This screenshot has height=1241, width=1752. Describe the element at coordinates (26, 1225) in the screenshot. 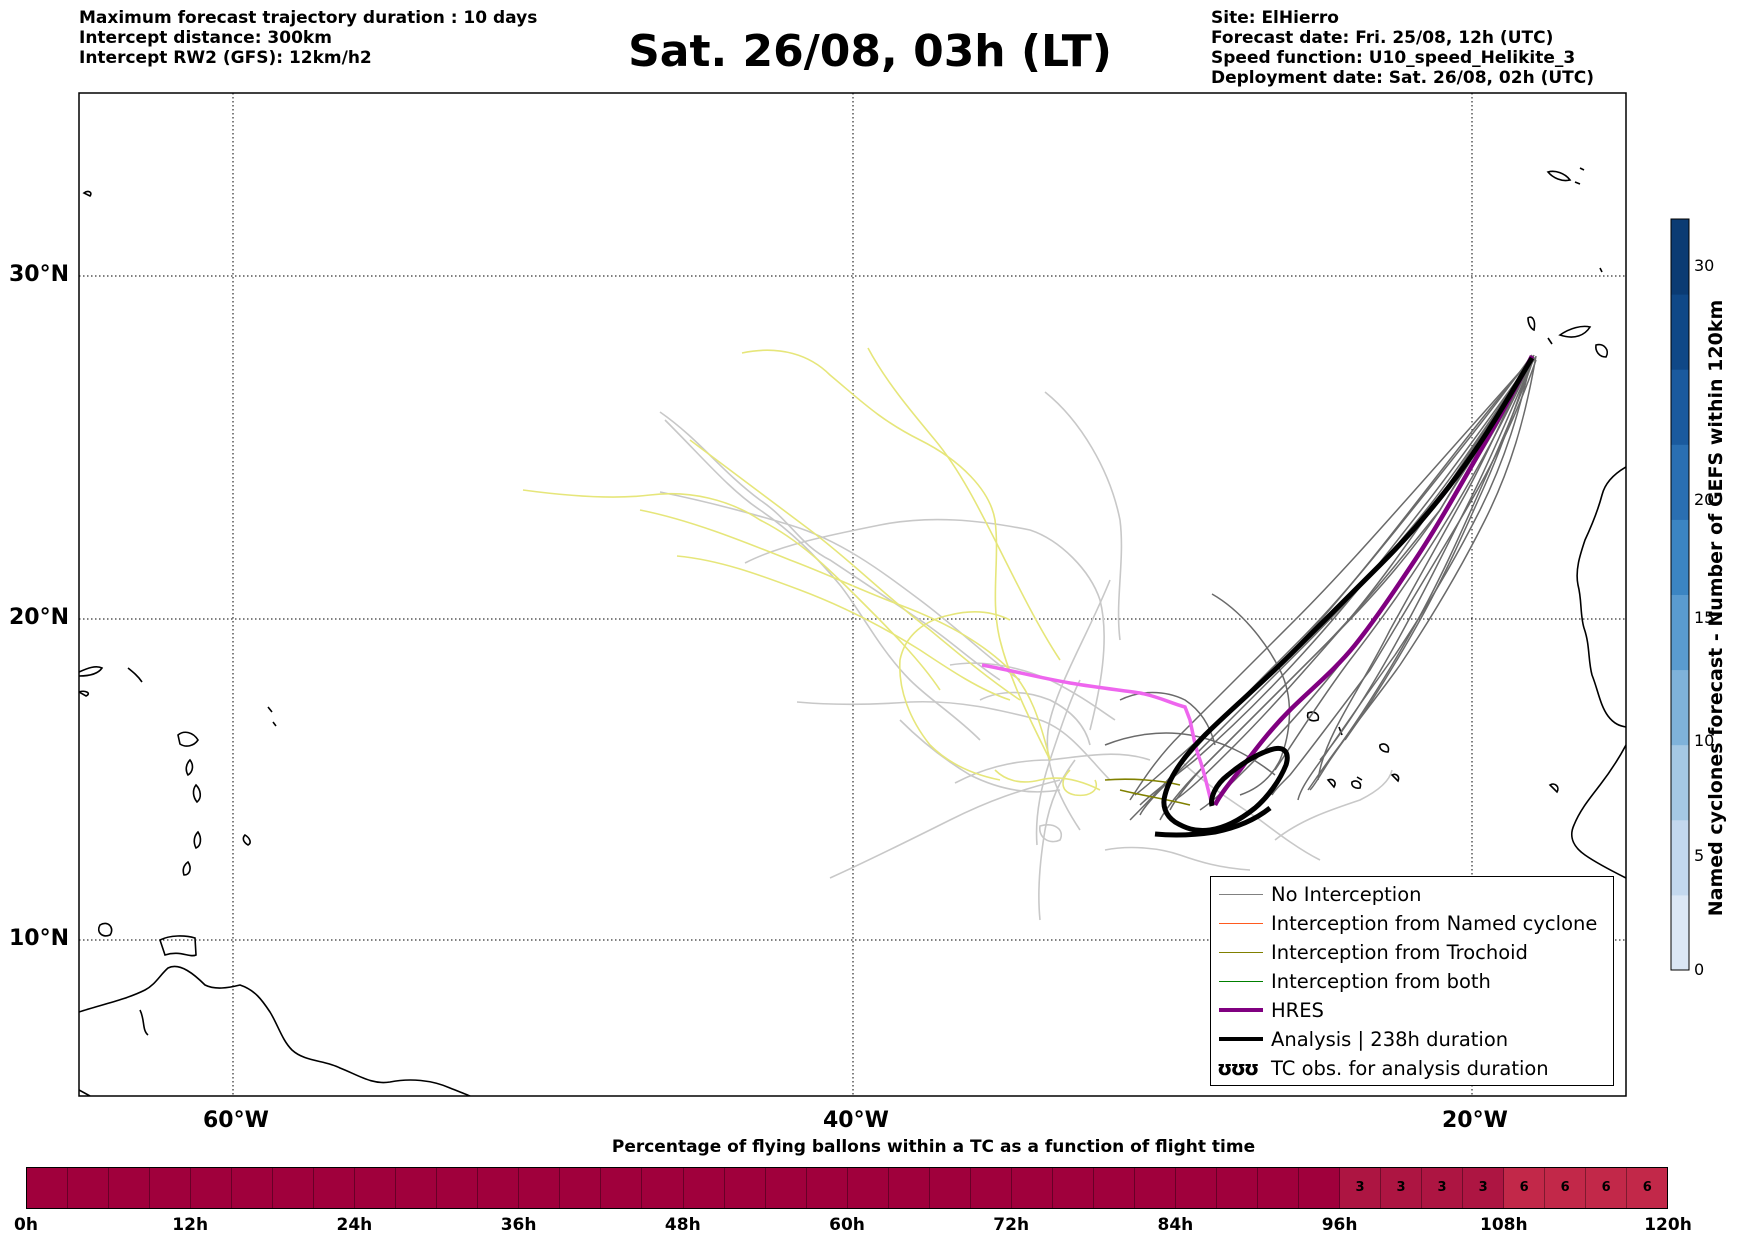

I see `progress-tick-label: 0h` at that location.